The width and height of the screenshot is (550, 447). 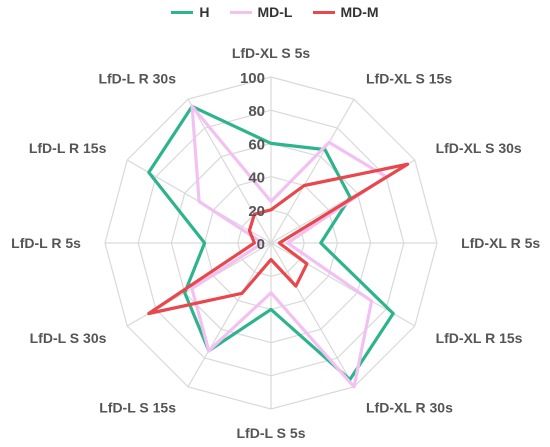 What do you see at coordinates (68, 338) in the screenshot?
I see `category-label-lfd-l-s-30s: LfD-L S 30s` at bounding box center [68, 338].